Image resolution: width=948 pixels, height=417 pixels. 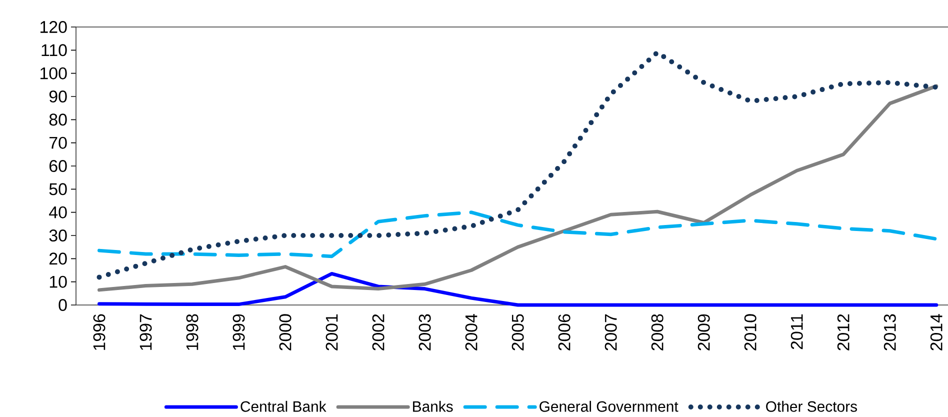 I want to click on y-tick-label: 10, so click(x=58, y=282).